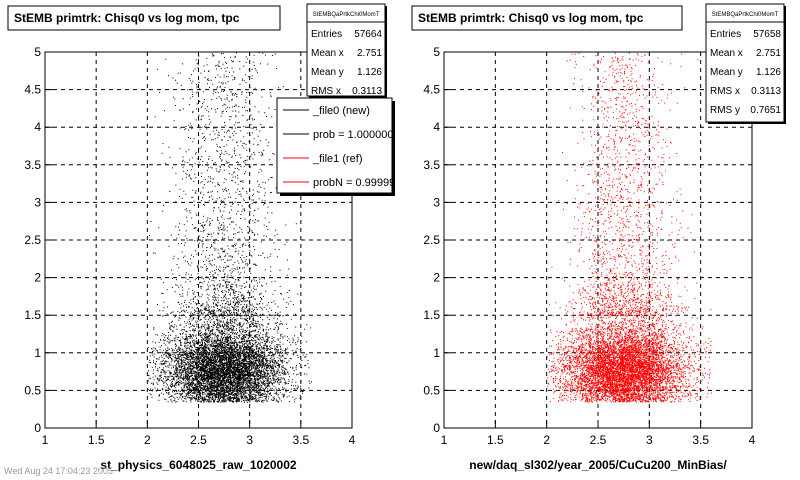  Describe the element at coordinates (341, 111) in the screenshot. I see `legend-entry-label: _file0 (new)` at that location.